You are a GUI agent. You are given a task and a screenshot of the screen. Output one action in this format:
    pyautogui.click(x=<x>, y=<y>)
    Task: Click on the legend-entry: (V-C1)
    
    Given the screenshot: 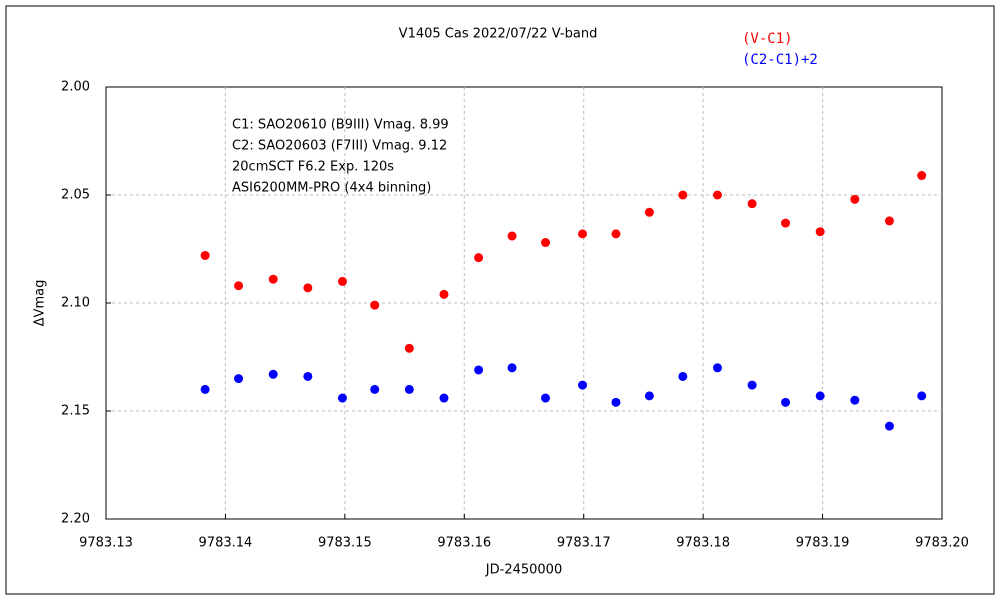 What is the action you would take?
    pyautogui.click(x=767, y=39)
    